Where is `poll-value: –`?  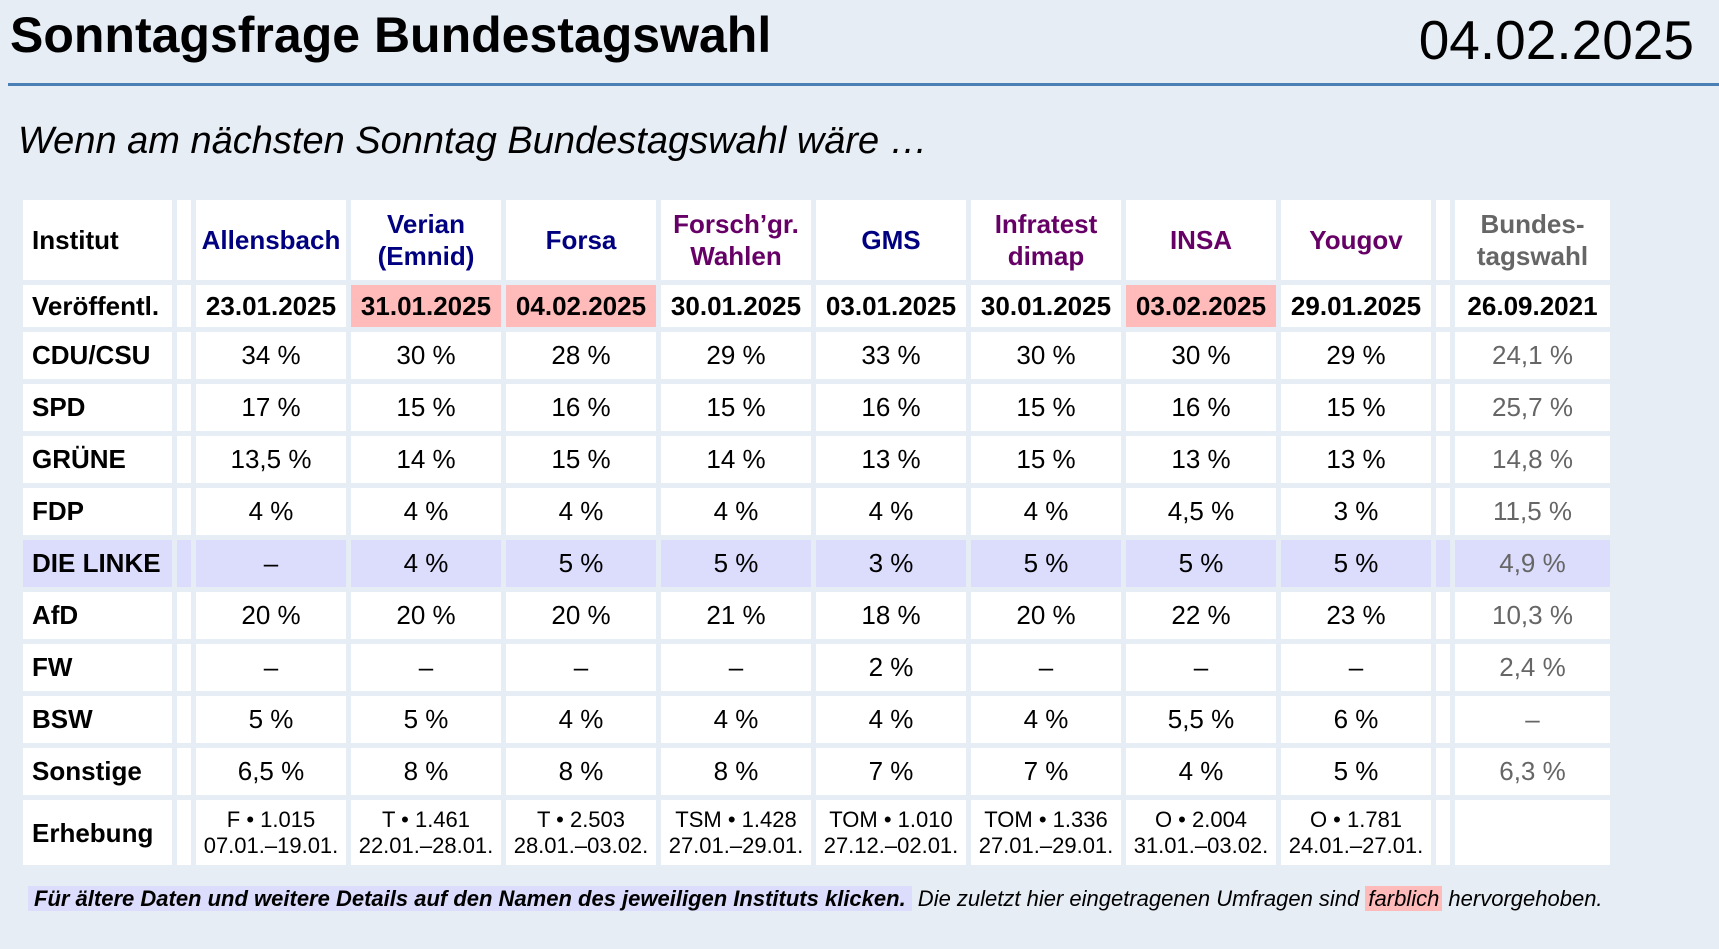 poll-value: – is located at coordinates (581, 667).